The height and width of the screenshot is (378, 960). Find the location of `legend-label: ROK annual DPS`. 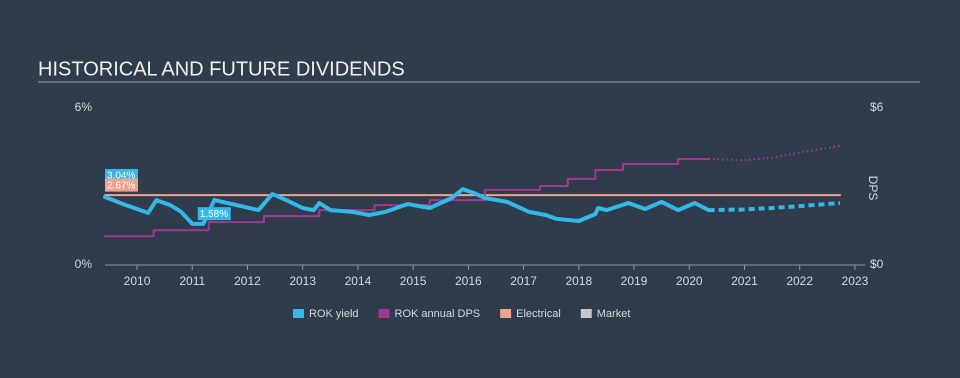

legend-label: ROK annual DPS is located at coordinates (438, 314).